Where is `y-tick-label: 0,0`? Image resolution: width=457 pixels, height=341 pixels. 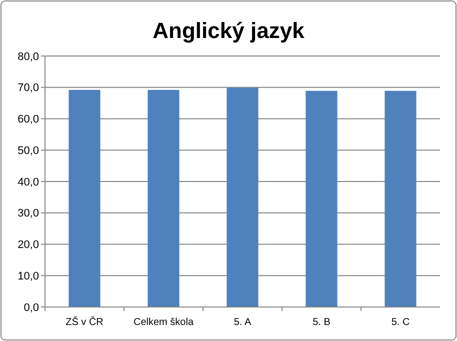
y-tick-label: 0,0 is located at coordinates (31, 308).